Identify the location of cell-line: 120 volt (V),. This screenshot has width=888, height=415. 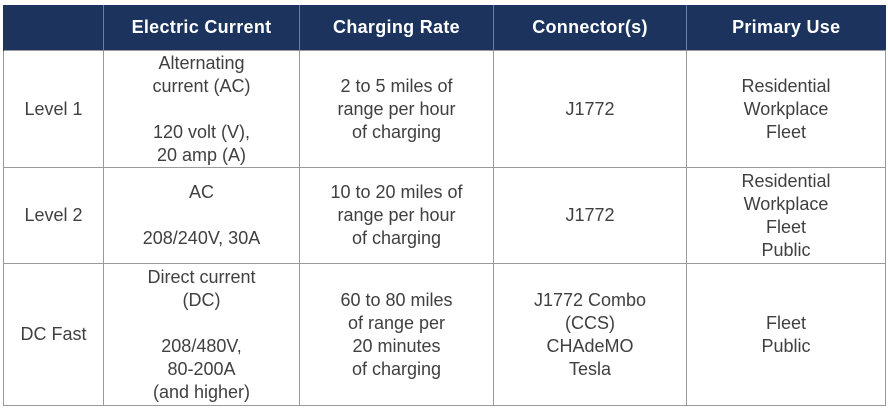
(201, 131).